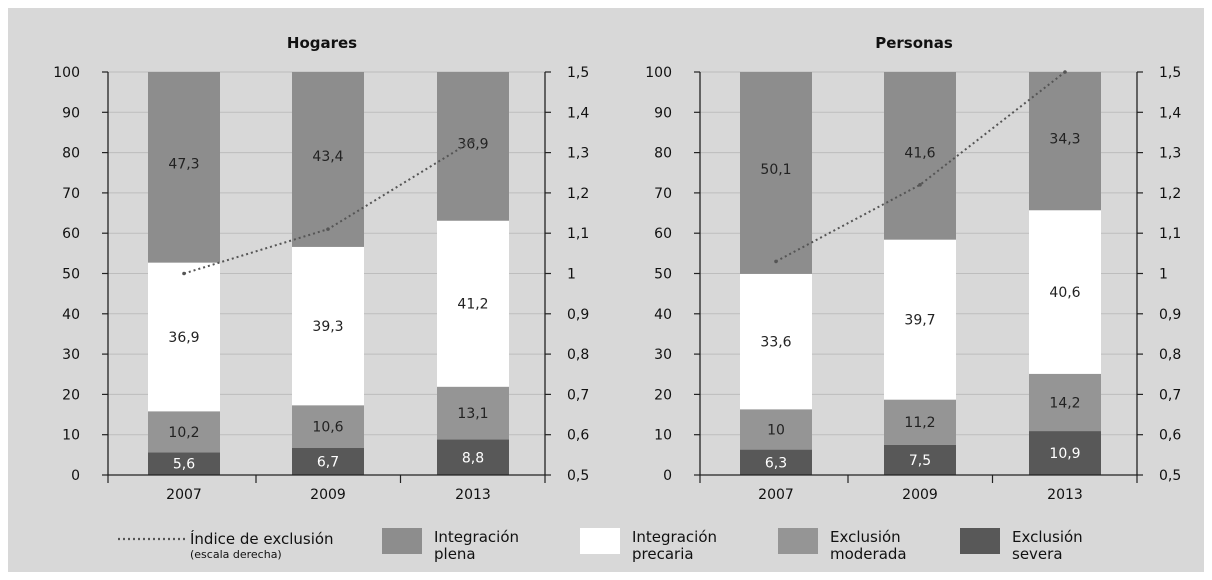 This screenshot has height=580, width=1212. I want to click on bar-value-label: 39,7, so click(919, 321).